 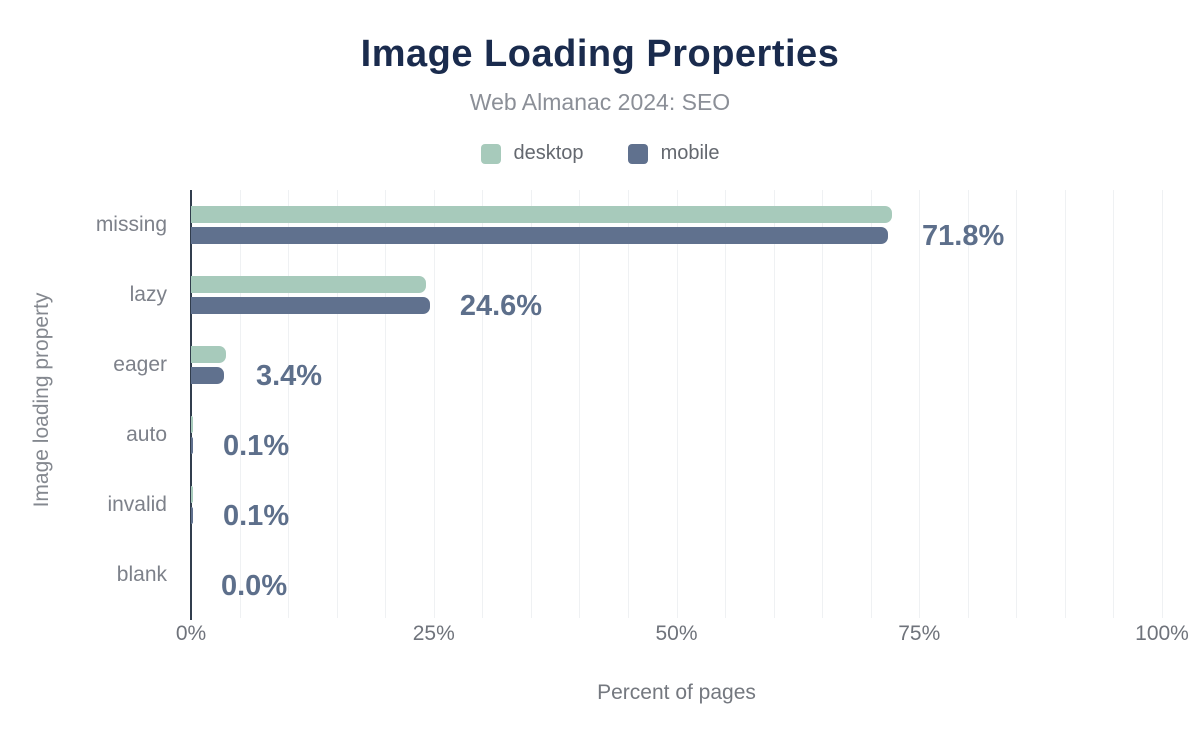 What do you see at coordinates (1162, 633) in the screenshot?
I see `x-tick-label: 100%` at bounding box center [1162, 633].